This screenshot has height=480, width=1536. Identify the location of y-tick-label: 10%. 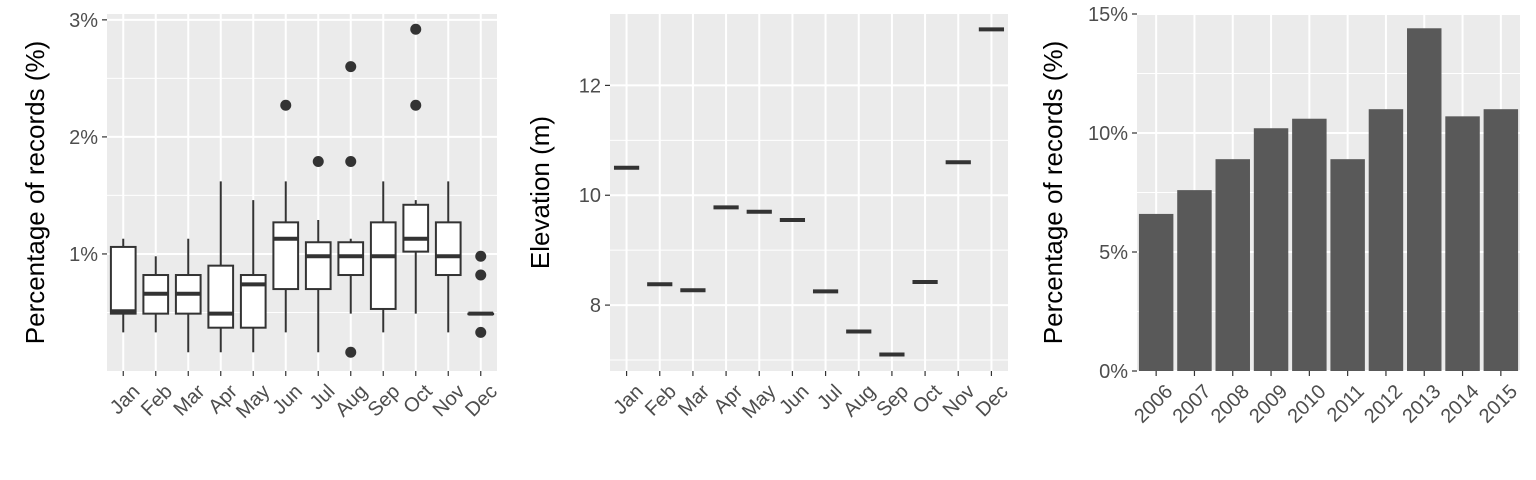
(1108, 134).